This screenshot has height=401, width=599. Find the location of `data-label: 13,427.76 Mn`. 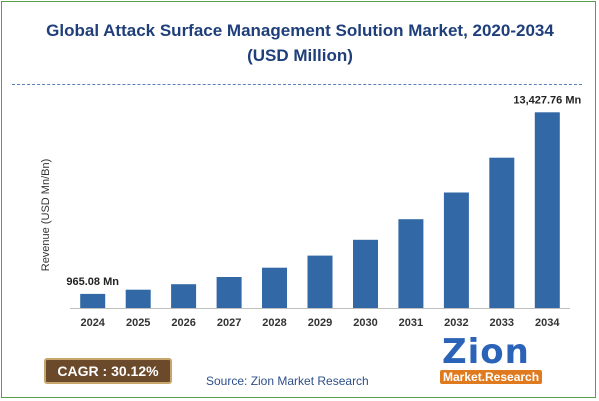

data-label: 13,427.76 Mn is located at coordinates (547, 100).